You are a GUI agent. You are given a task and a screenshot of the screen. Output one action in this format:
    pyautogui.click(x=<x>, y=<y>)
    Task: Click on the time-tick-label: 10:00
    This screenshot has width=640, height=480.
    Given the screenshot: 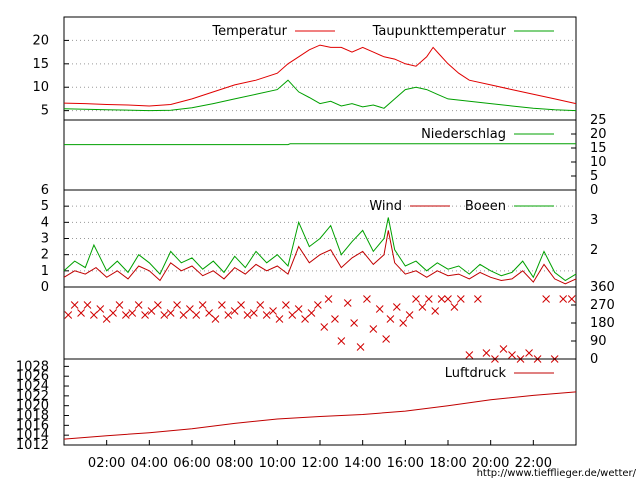 What is the action you would take?
    pyautogui.click(x=277, y=463)
    